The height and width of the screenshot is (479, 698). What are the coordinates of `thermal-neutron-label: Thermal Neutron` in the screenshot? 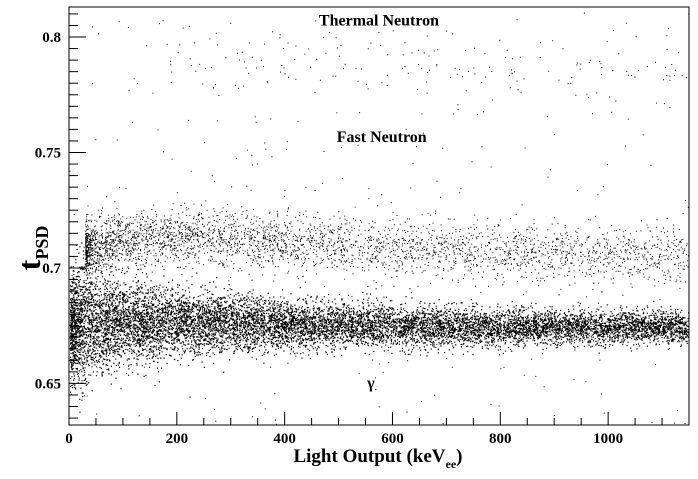 It's located at (379, 20).